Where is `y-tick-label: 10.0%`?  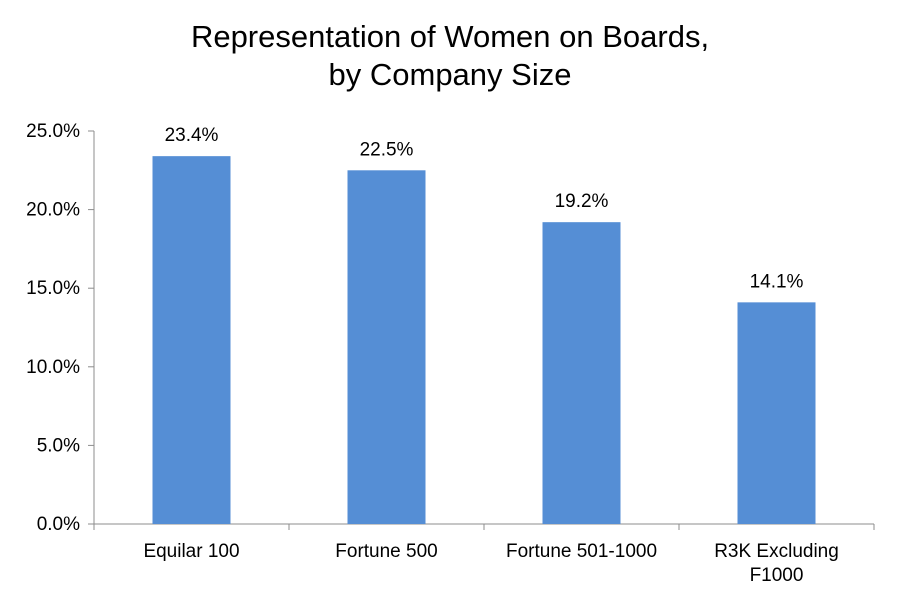
y-tick-label: 10.0% is located at coordinates (53, 367).